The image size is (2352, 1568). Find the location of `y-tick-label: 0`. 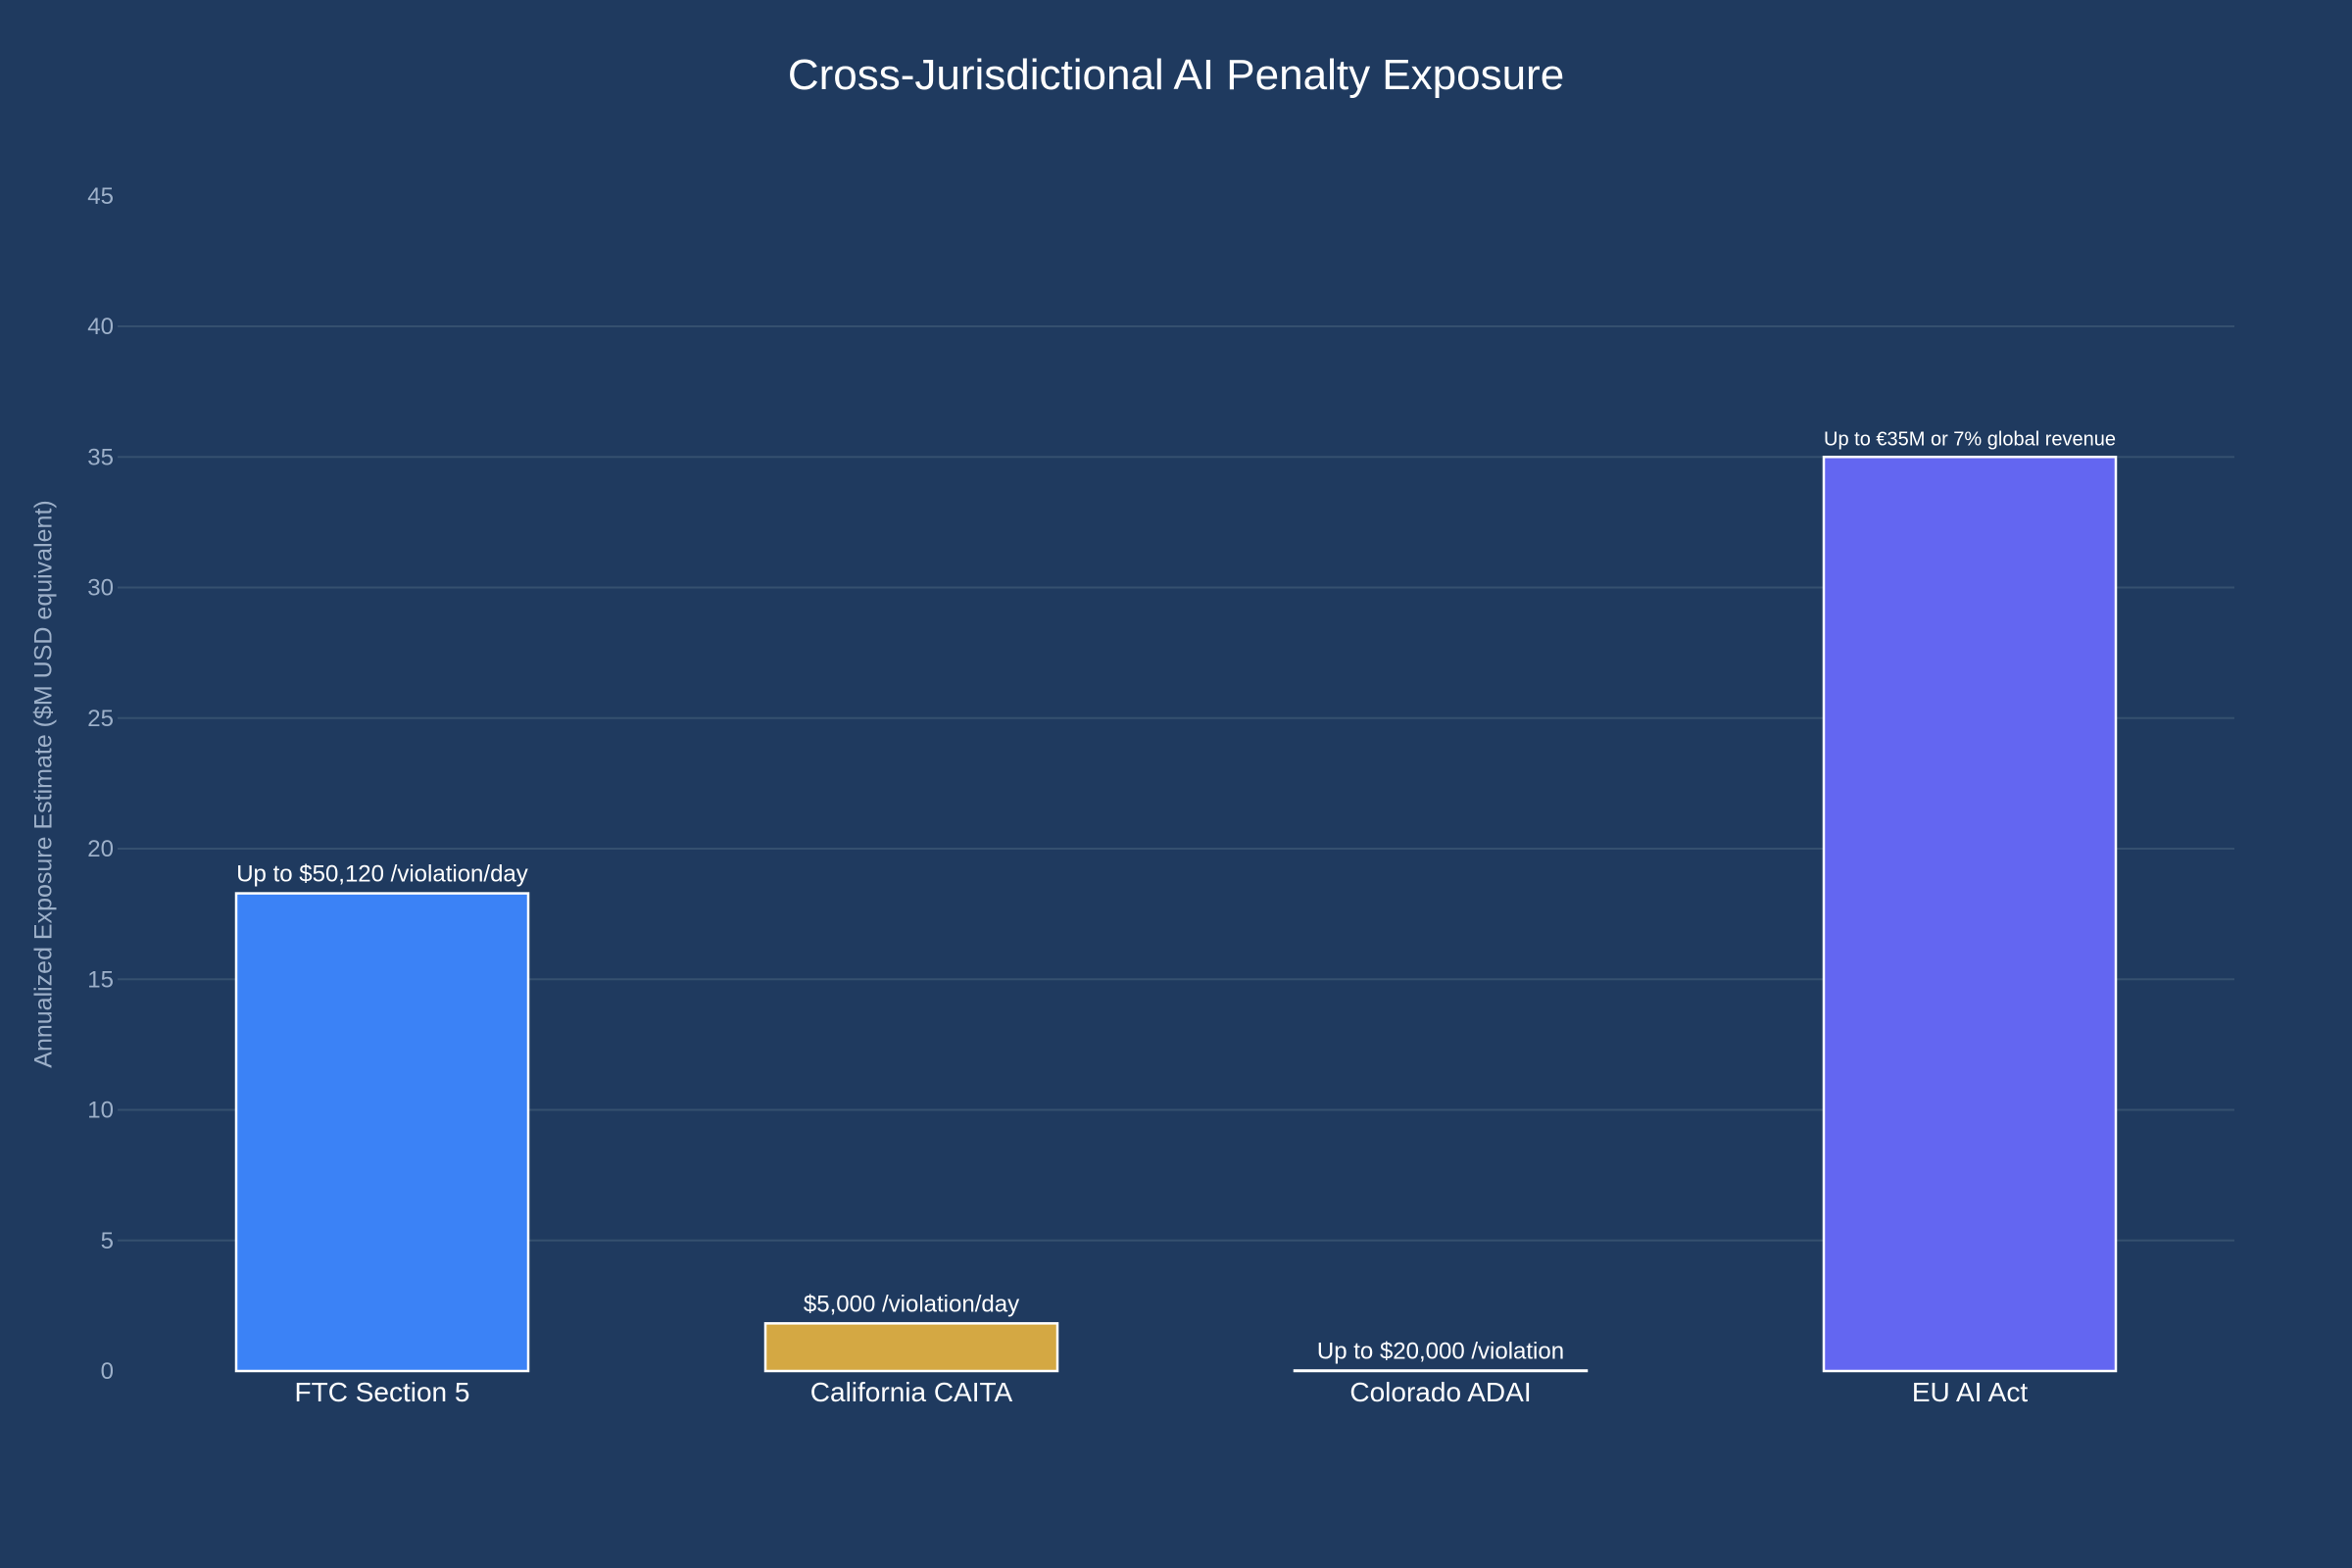

y-tick-label: 0 is located at coordinates (107, 1371).